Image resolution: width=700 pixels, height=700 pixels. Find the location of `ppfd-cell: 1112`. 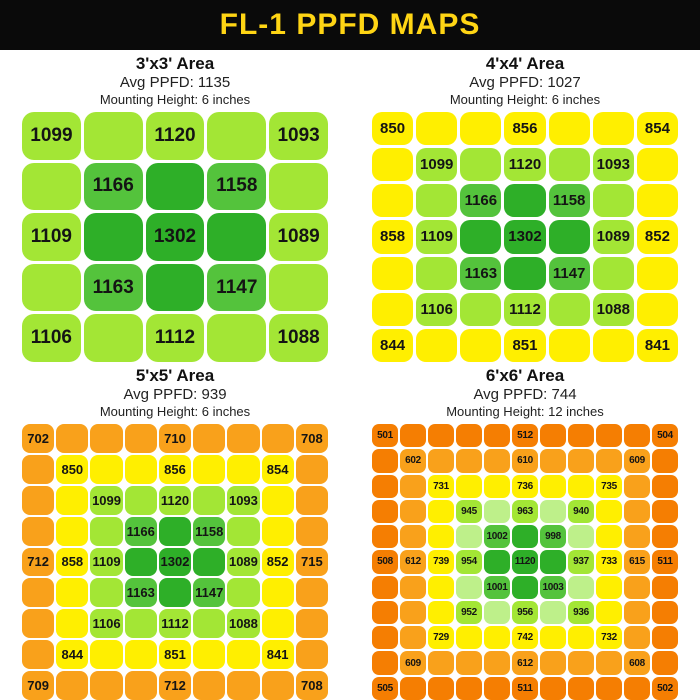

ppfd-cell: 1112 is located at coordinates (175, 624).